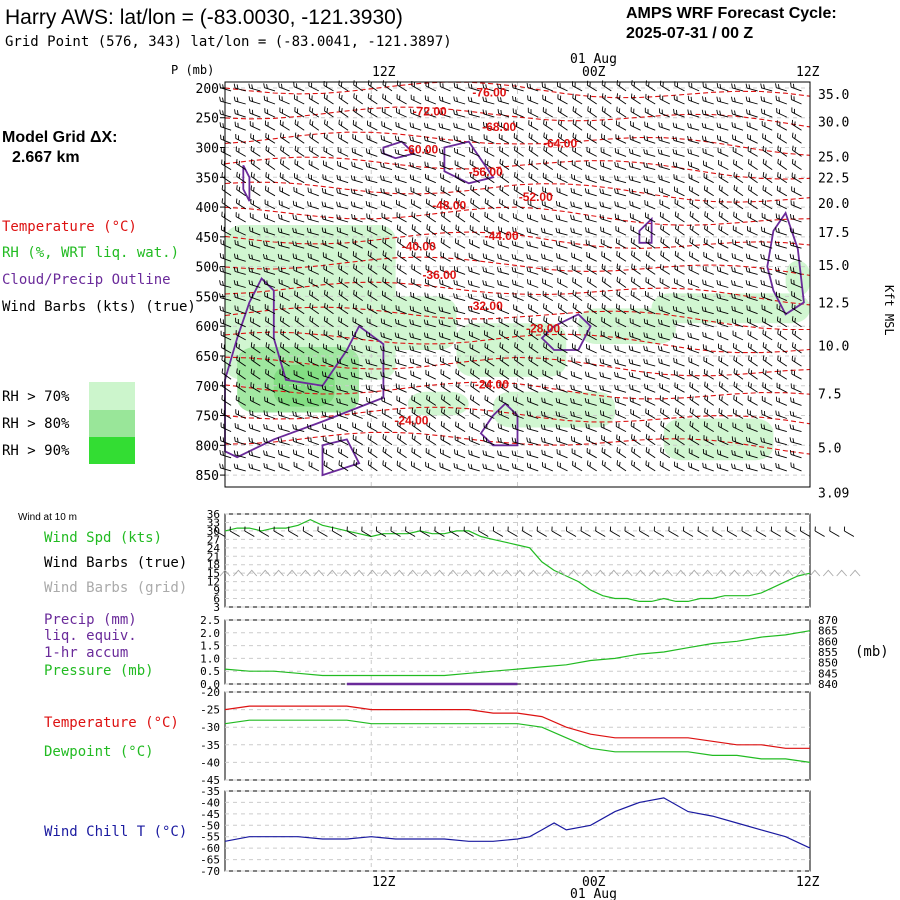 The height and width of the screenshot is (900, 900). Describe the element at coordinates (829, 394) in the screenshot. I see `height-tick-label: 7.5` at that location.